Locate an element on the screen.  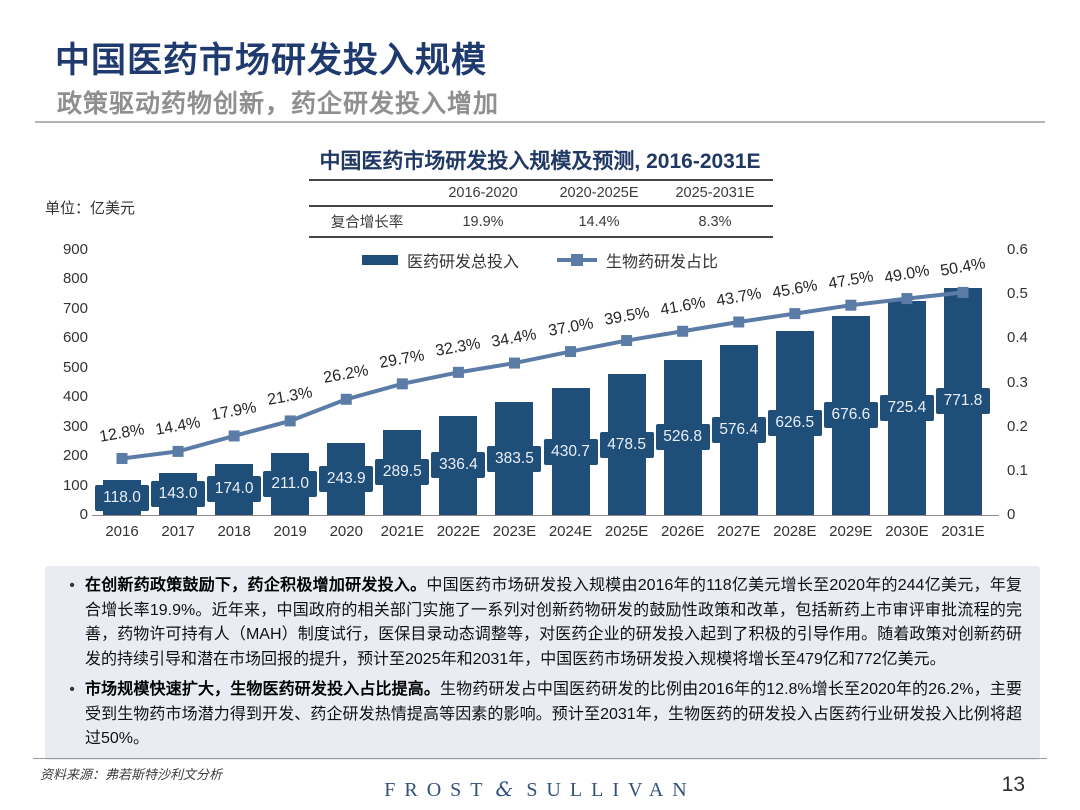
x-axis-label: 2018 is located at coordinates (234, 531).